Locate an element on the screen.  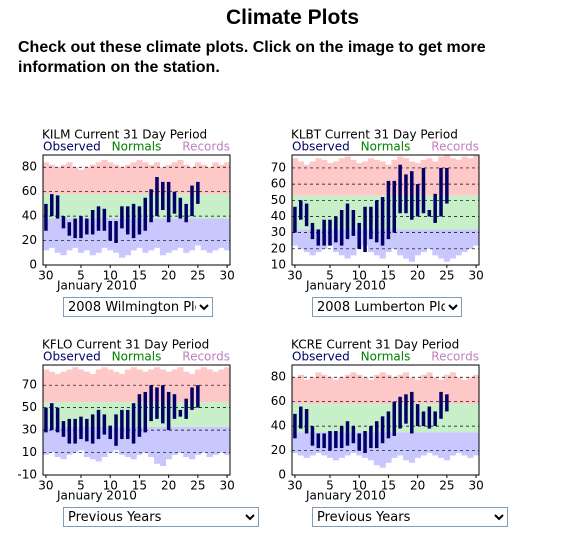
y-tick-label: 20 is located at coordinates (29, 240).